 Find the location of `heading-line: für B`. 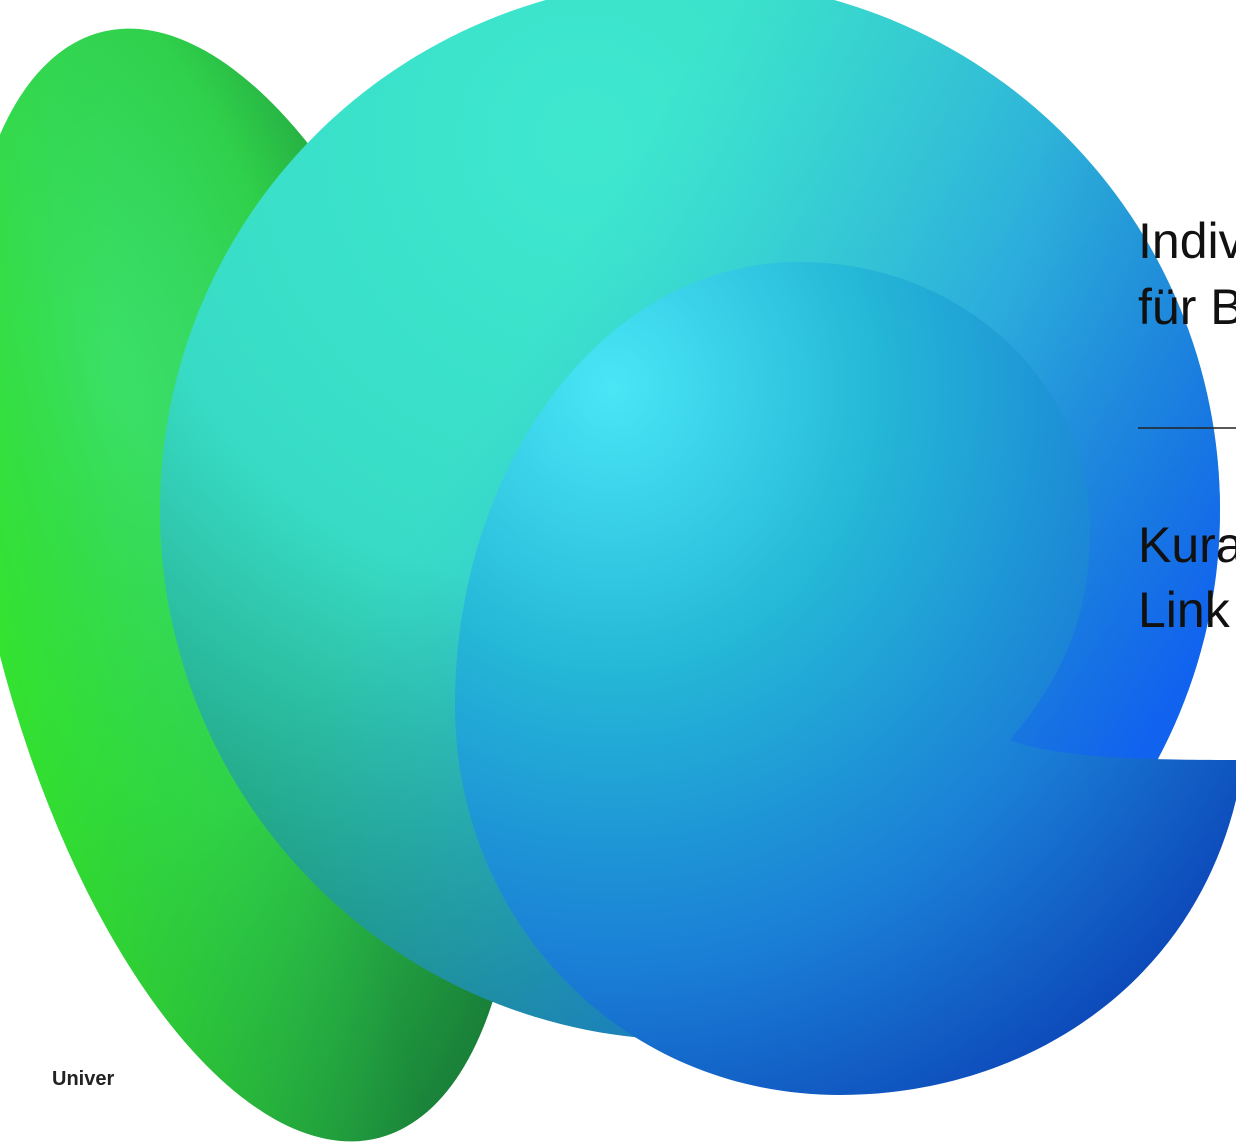

heading-line: für B is located at coordinates (1187, 307).